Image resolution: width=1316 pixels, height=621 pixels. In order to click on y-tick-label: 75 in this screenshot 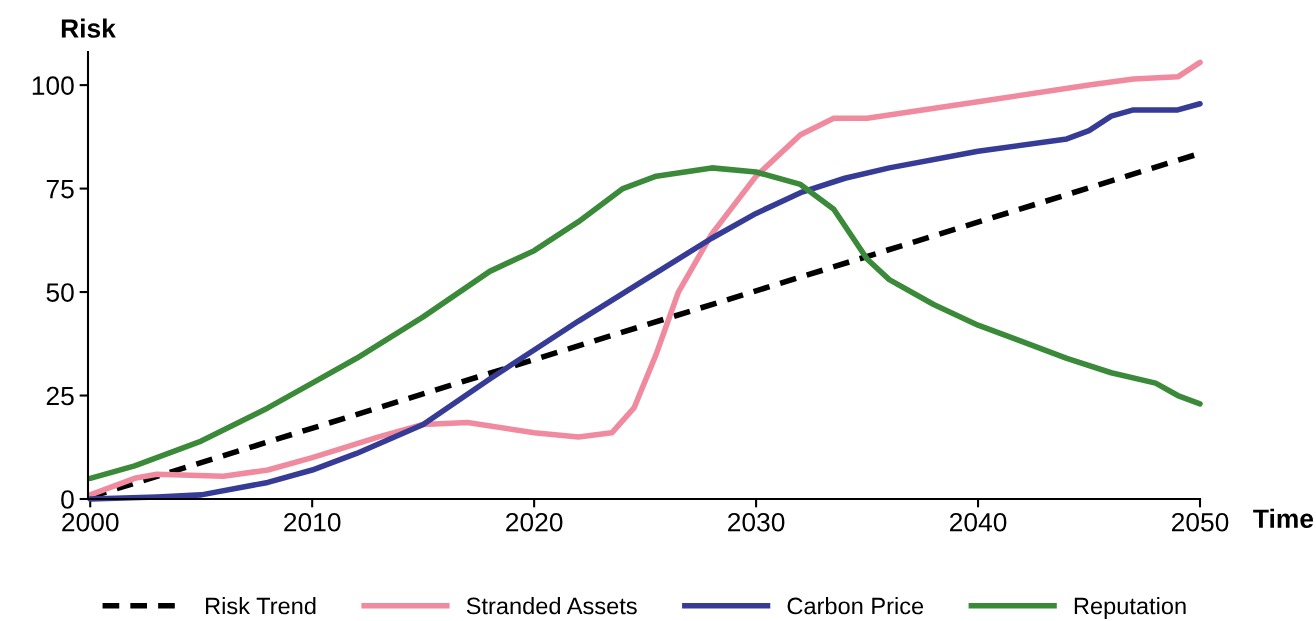, I will do `click(60, 189)`.